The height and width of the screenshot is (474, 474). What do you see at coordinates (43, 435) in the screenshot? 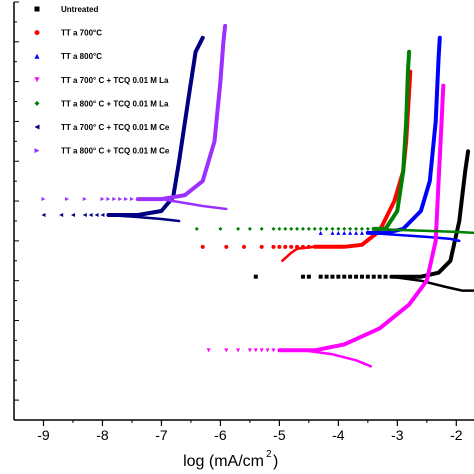
I see `x-tick-label: -9` at bounding box center [43, 435].